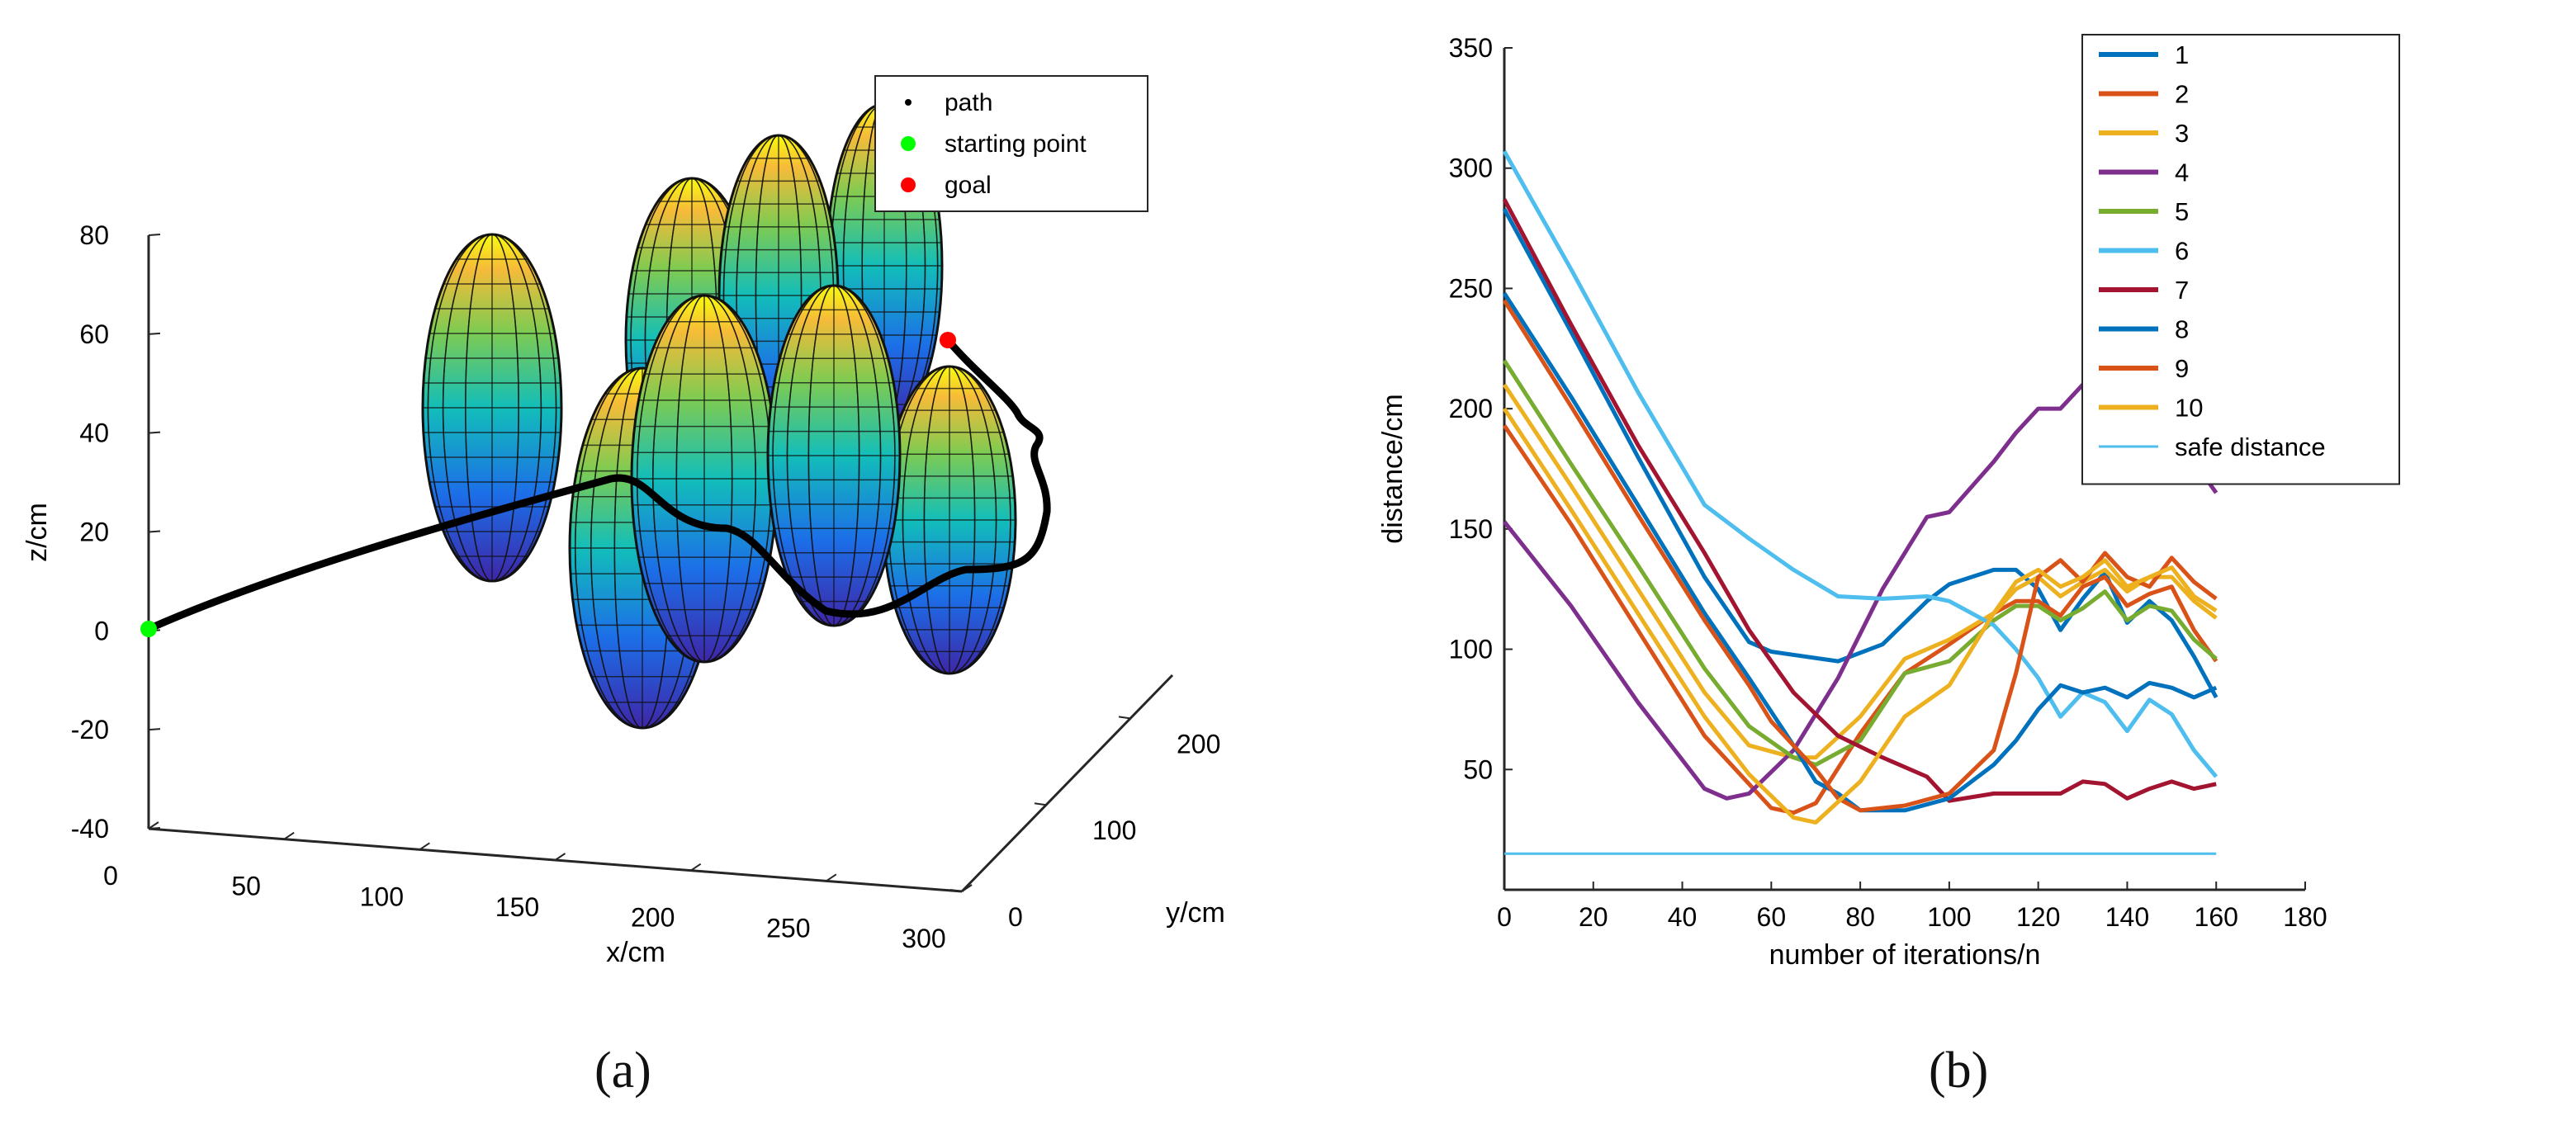 The image size is (2576, 1144). I want to click on y-tick-label-a: 200, so click(1198, 744).